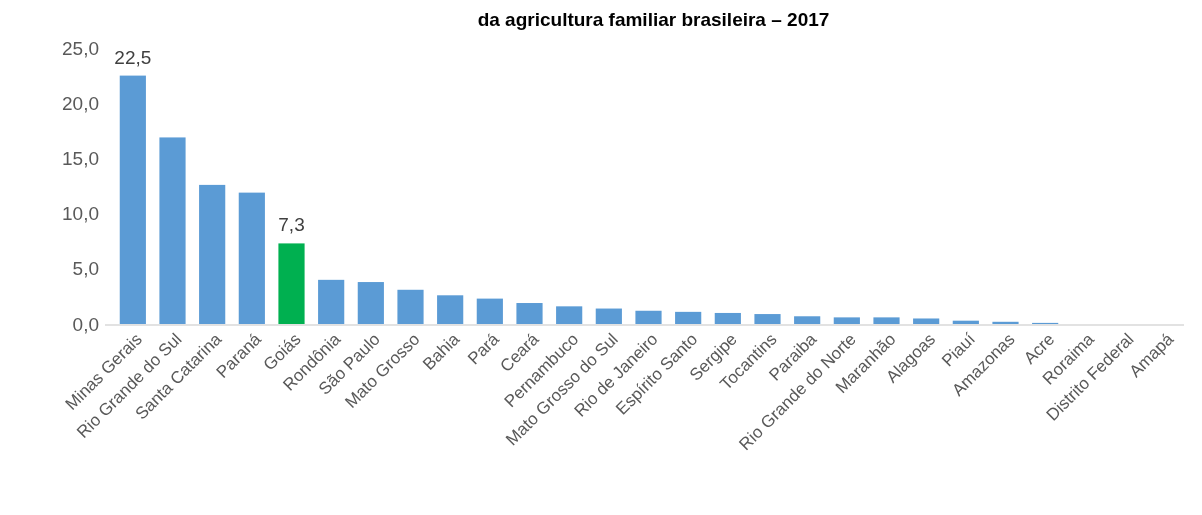  I want to click on chart-title: da agricultura familiar brasileira – 2017, so click(653, 19).